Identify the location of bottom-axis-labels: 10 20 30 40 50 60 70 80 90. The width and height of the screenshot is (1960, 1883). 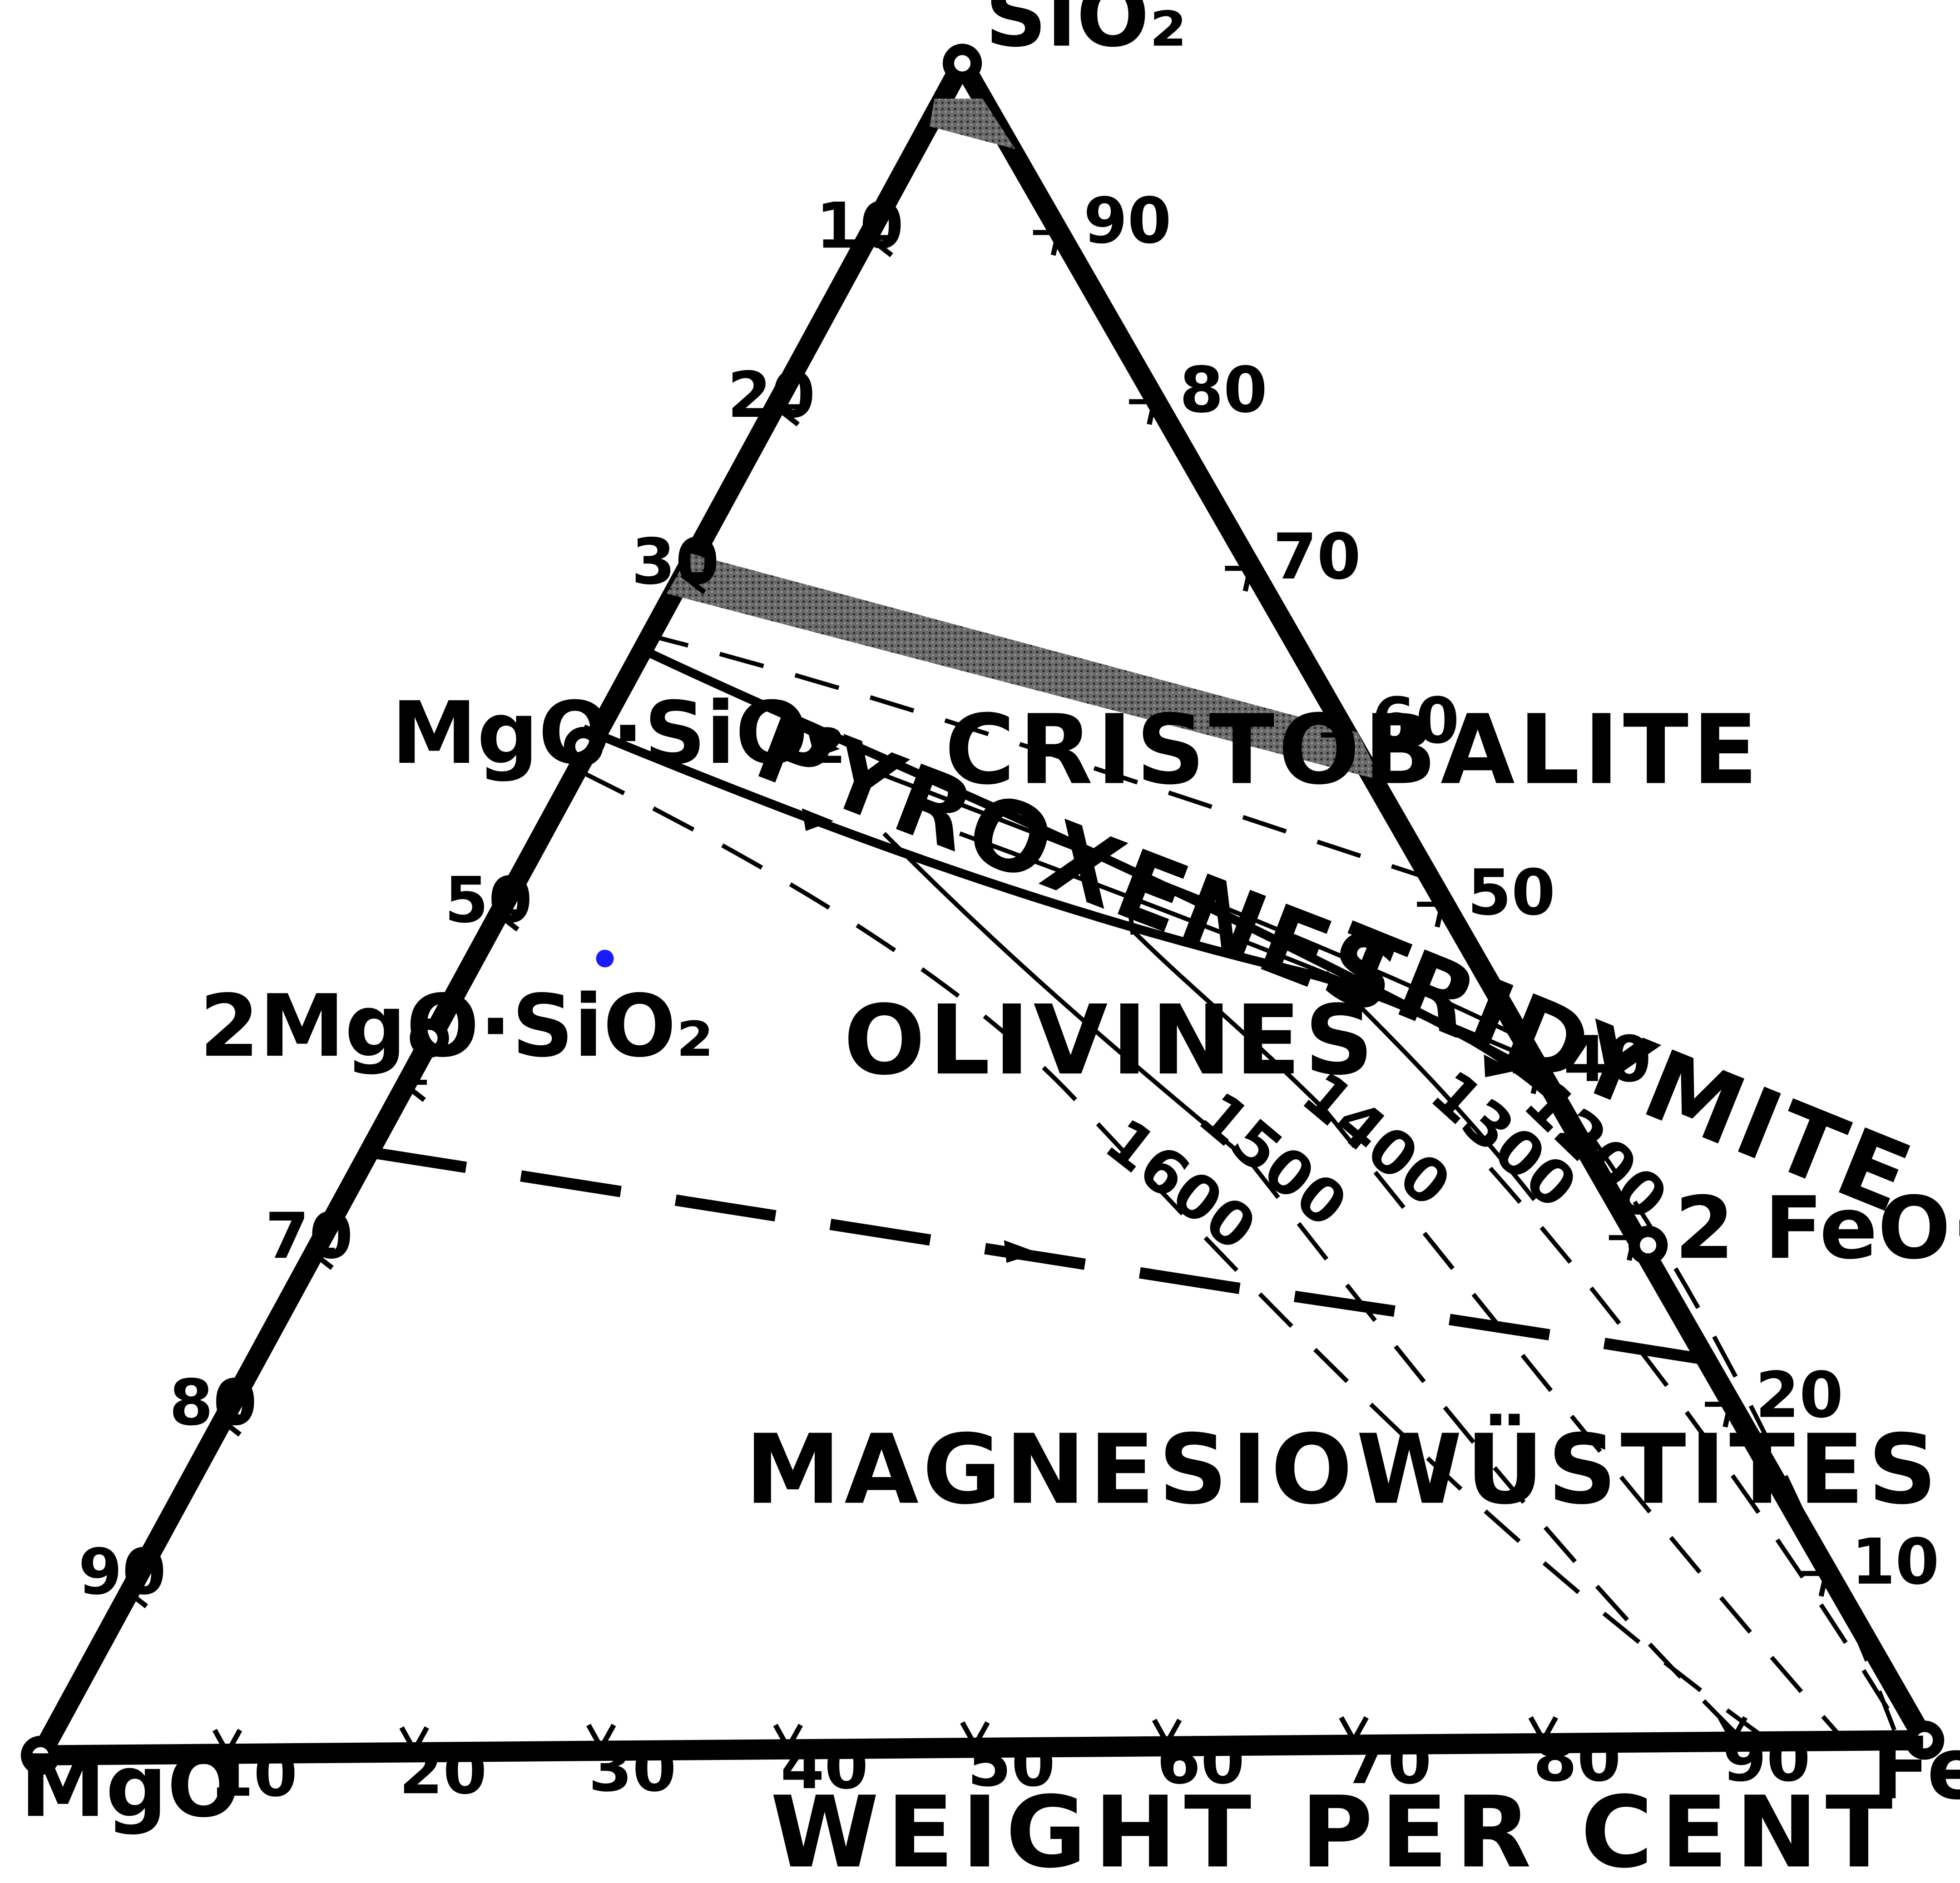
(1010, 1766).